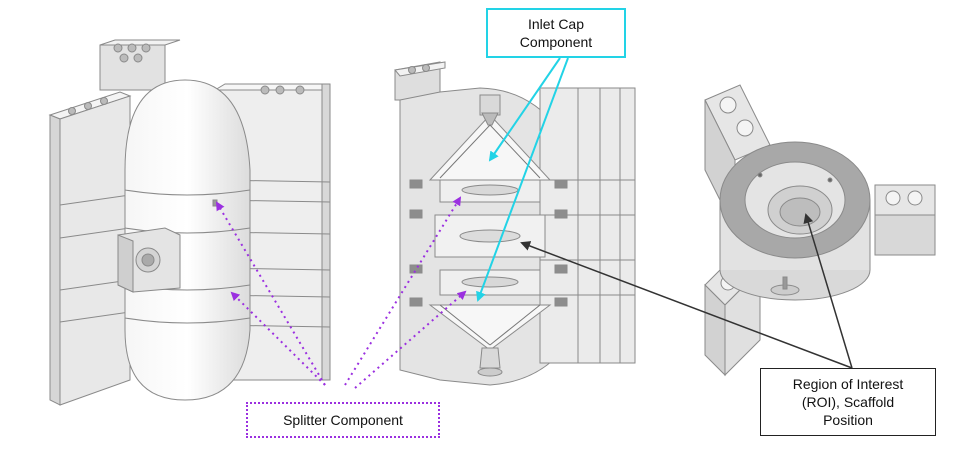 The height and width of the screenshot is (450, 960). I want to click on roi-arrows, so click(686, 291).